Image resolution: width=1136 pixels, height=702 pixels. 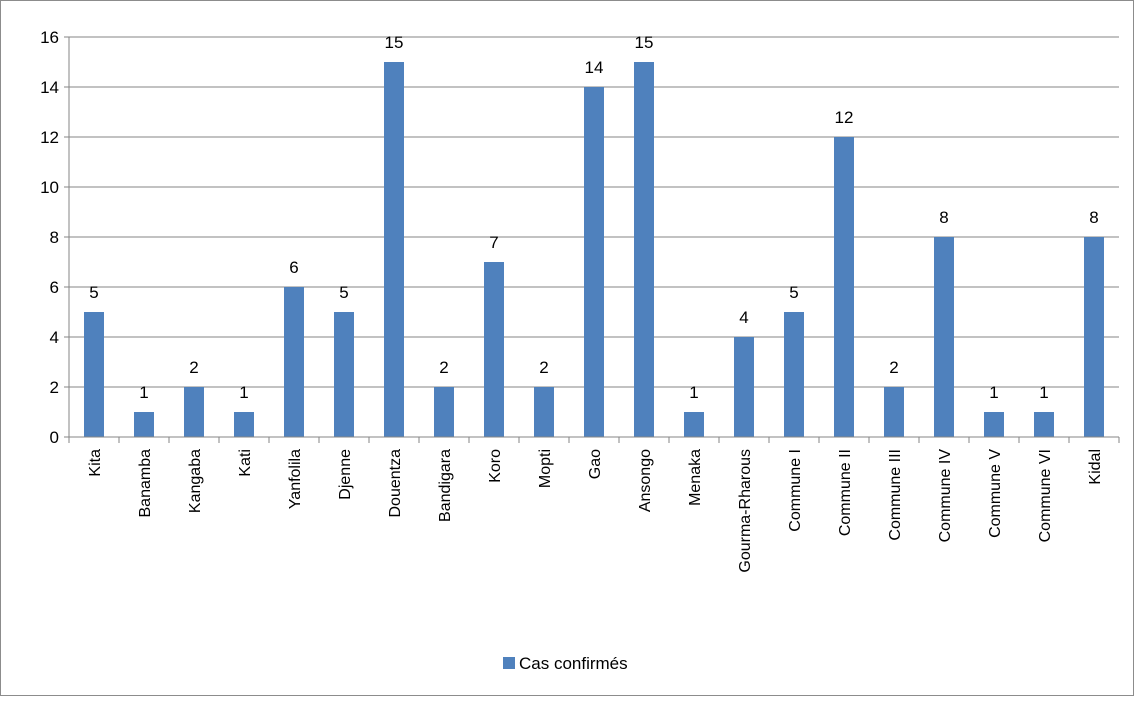 What do you see at coordinates (1095, 467) in the screenshot?
I see `x-tick-label: Kidal` at bounding box center [1095, 467].